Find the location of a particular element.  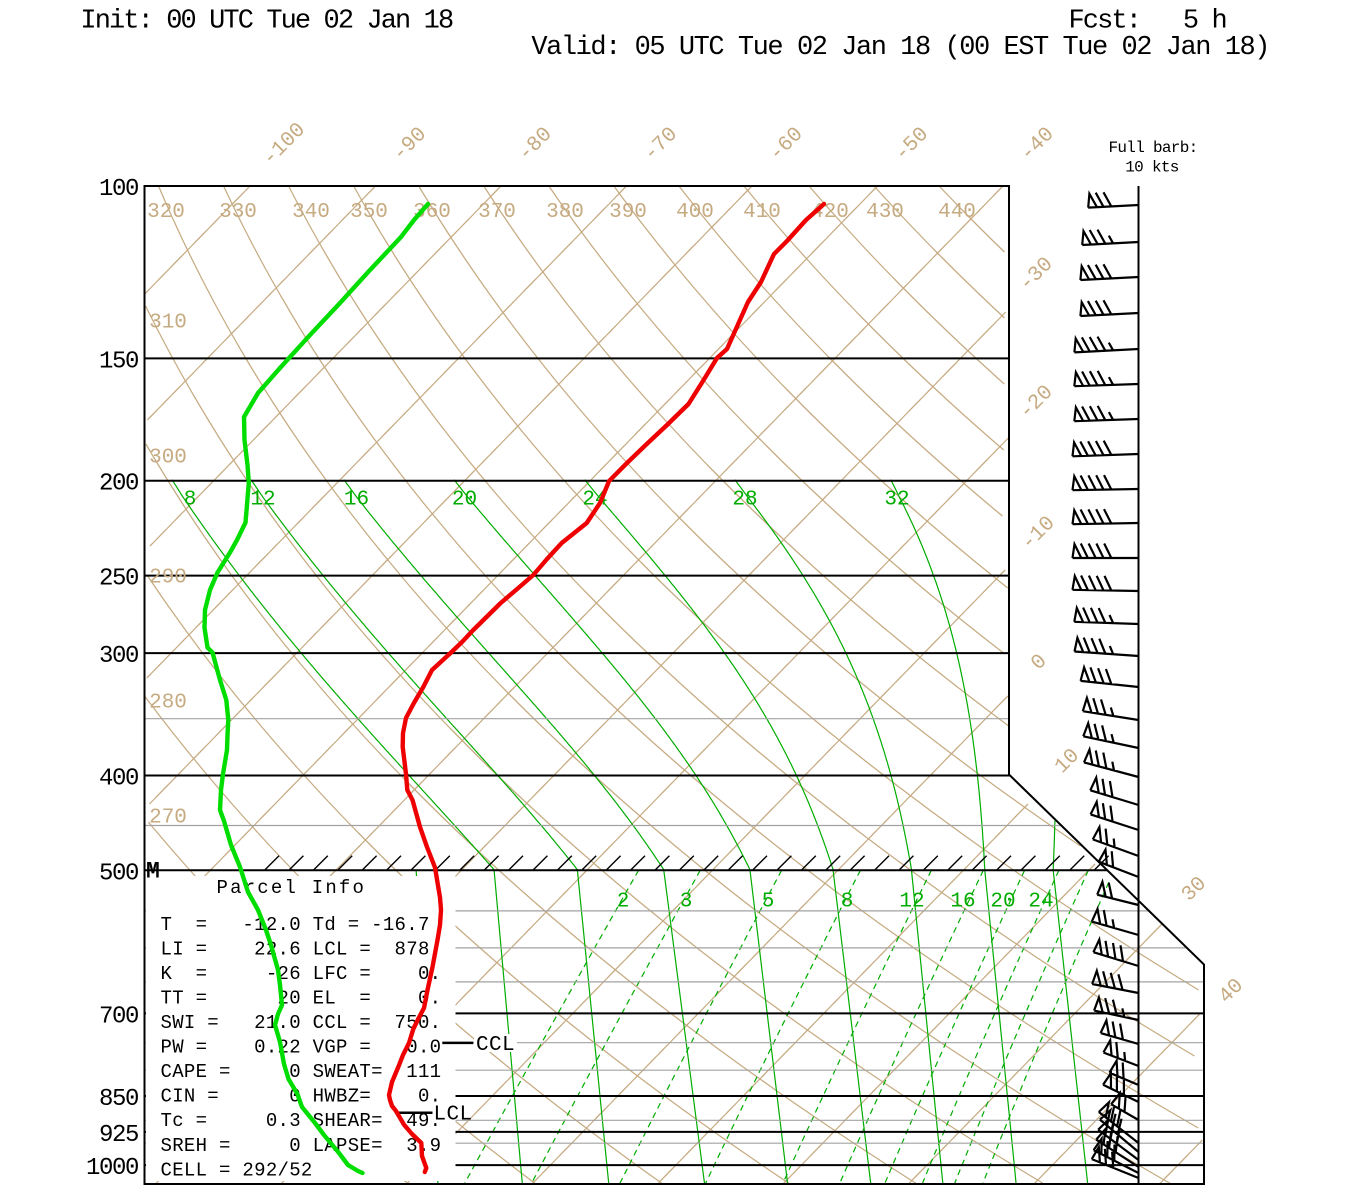

svg-text: 390 is located at coordinates (628, 212).